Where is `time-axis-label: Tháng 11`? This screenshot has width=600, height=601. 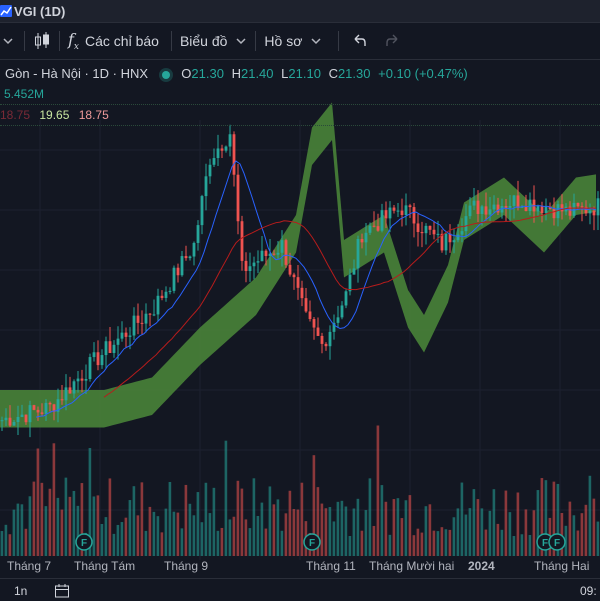 time-axis-label: Tháng 11 is located at coordinates (331, 566).